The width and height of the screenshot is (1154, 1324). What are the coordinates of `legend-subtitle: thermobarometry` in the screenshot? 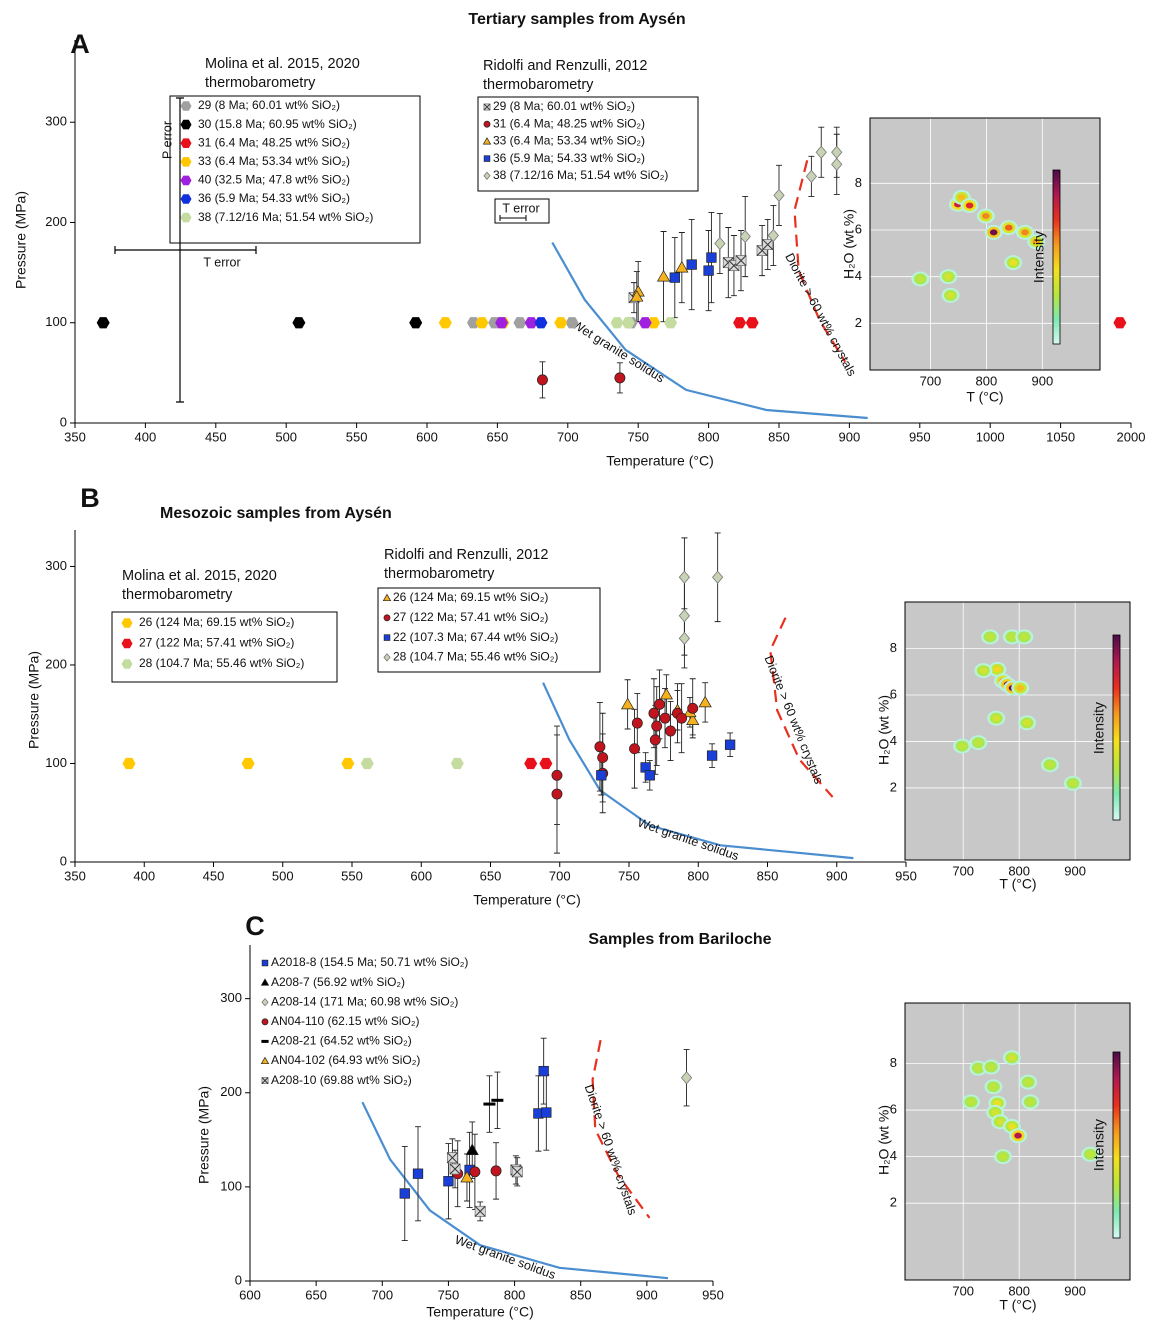 It's located at (260, 83).